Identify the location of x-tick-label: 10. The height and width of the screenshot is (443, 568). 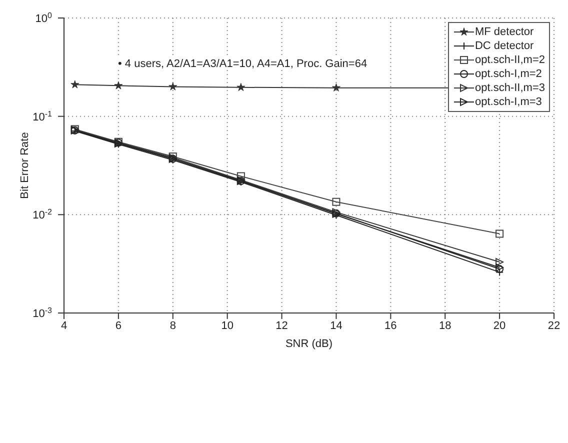
(227, 326).